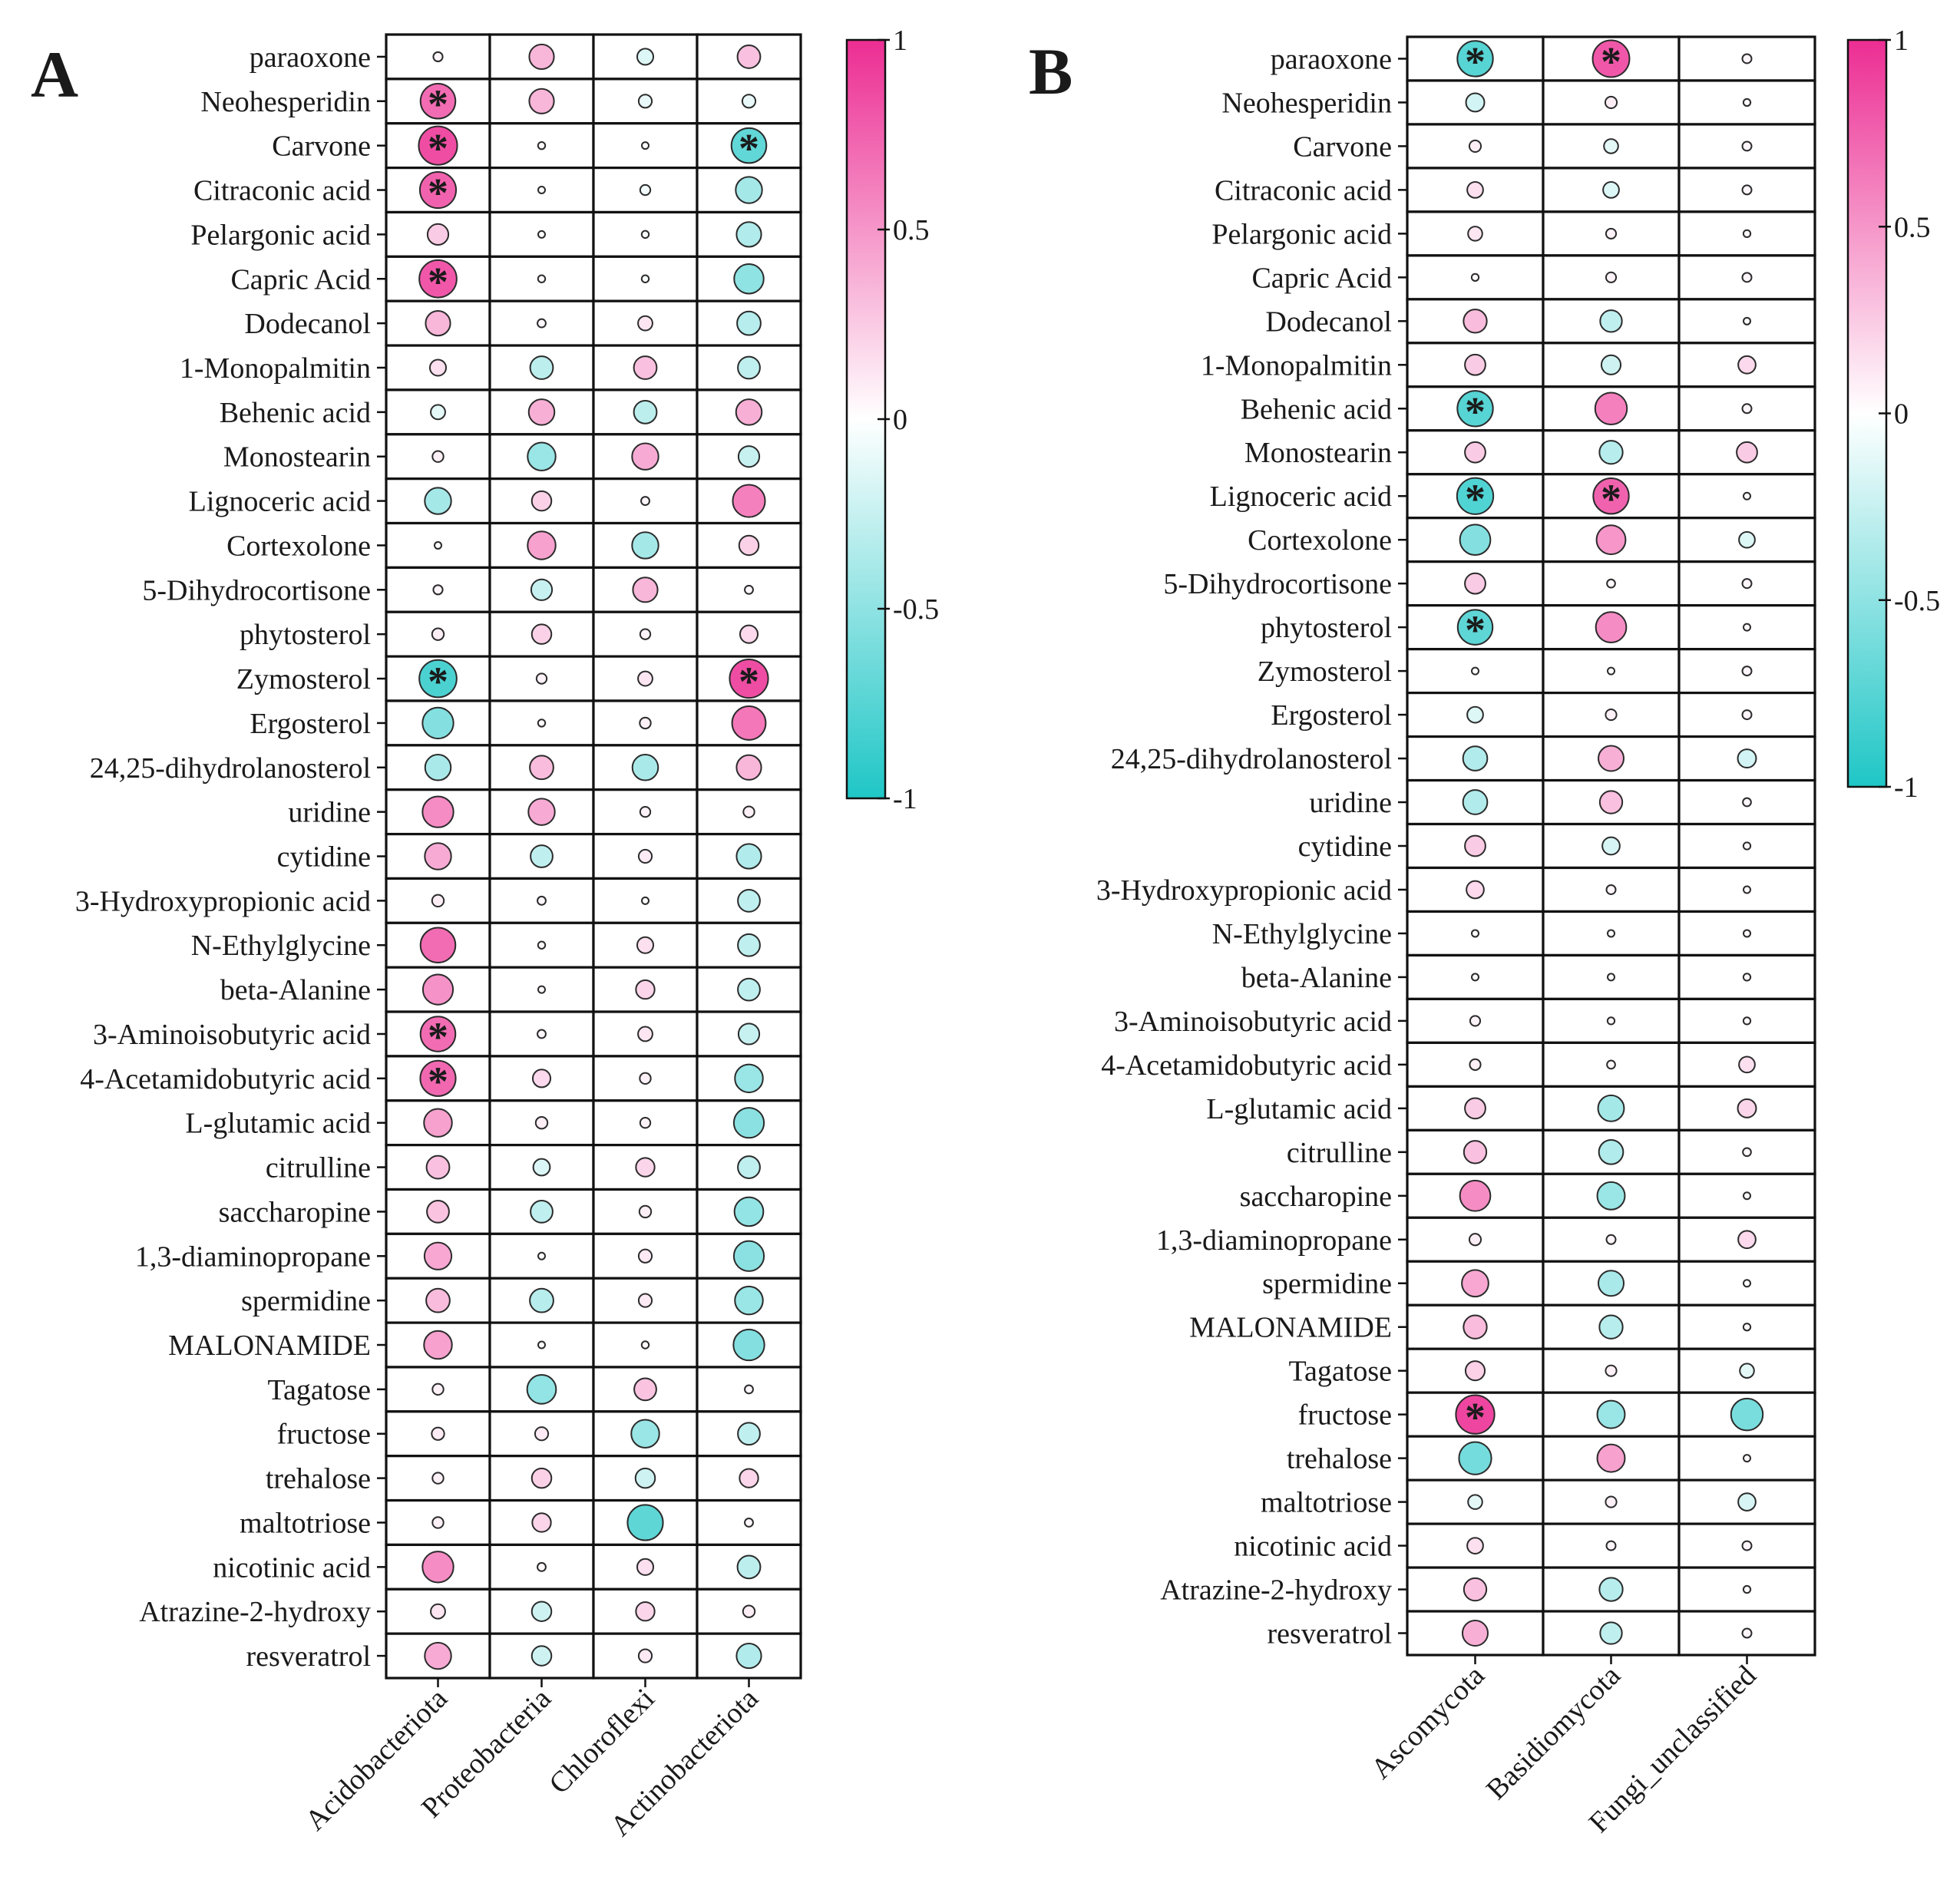 This screenshot has width=1960, height=1893. Describe the element at coordinates (298, 546) in the screenshot. I see `row-label: Cortexolone` at that location.